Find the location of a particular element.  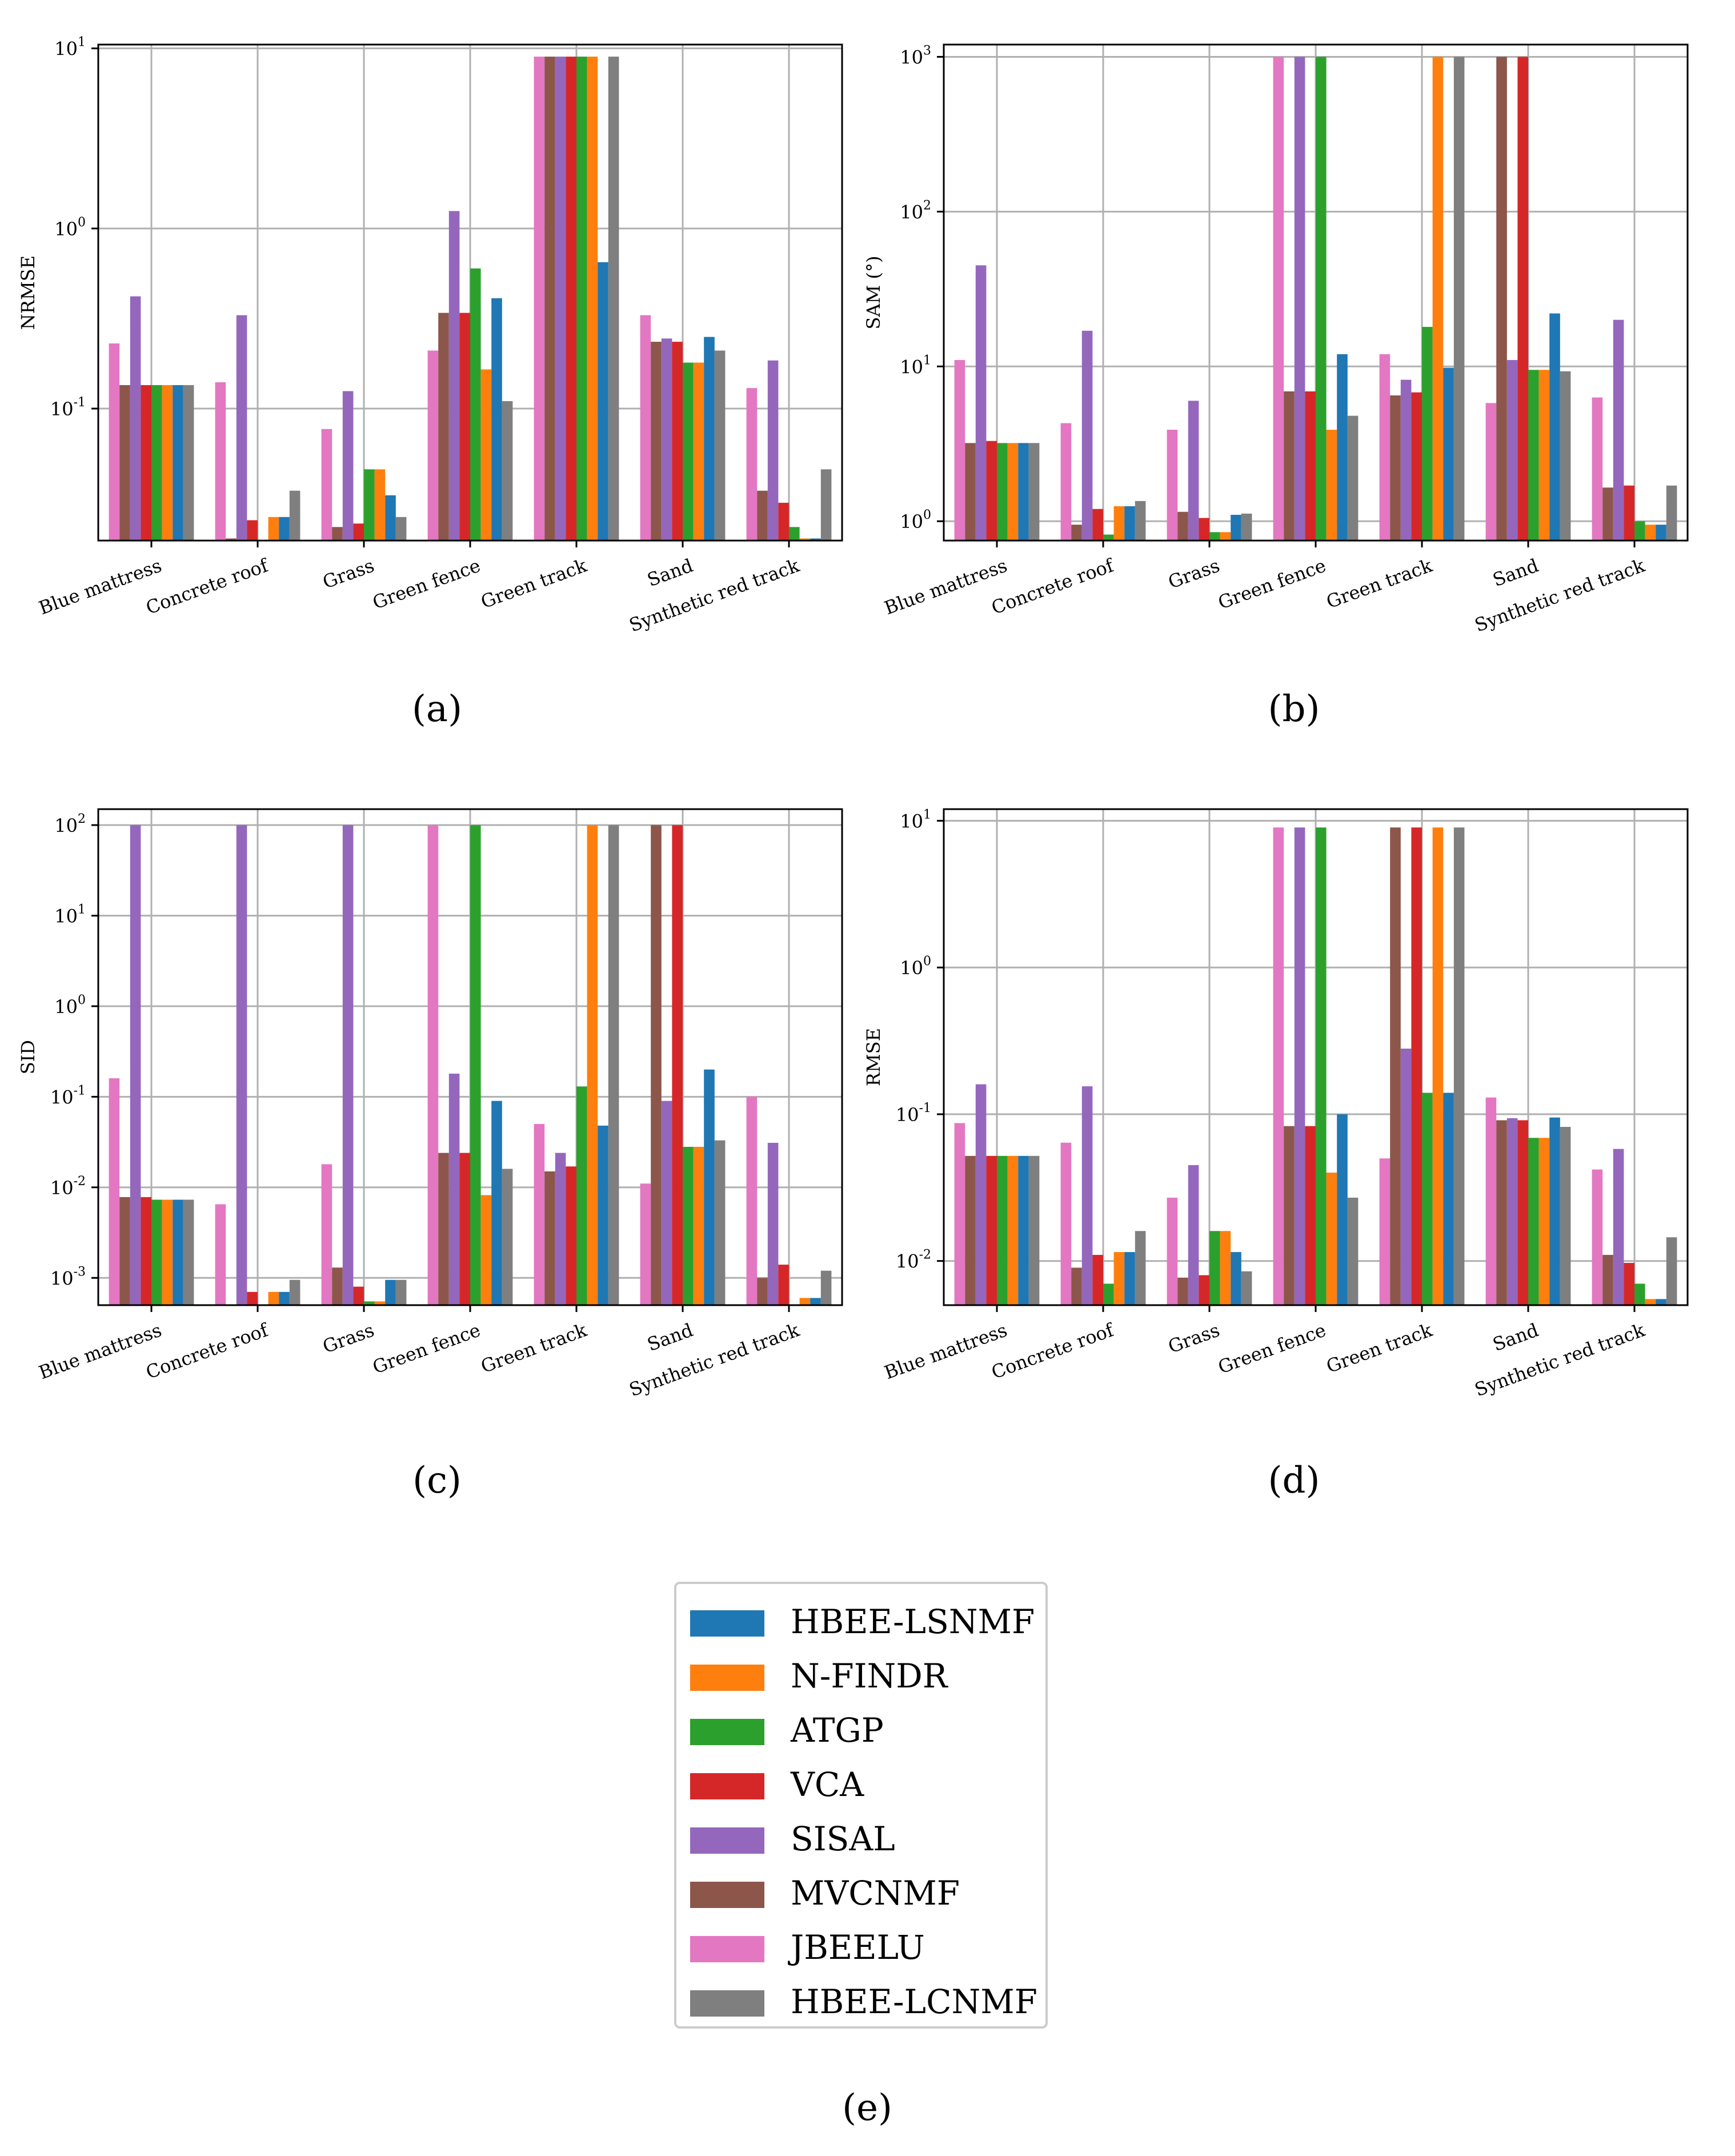

bar-green-fence-n-findr is located at coordinates (486, 1250).